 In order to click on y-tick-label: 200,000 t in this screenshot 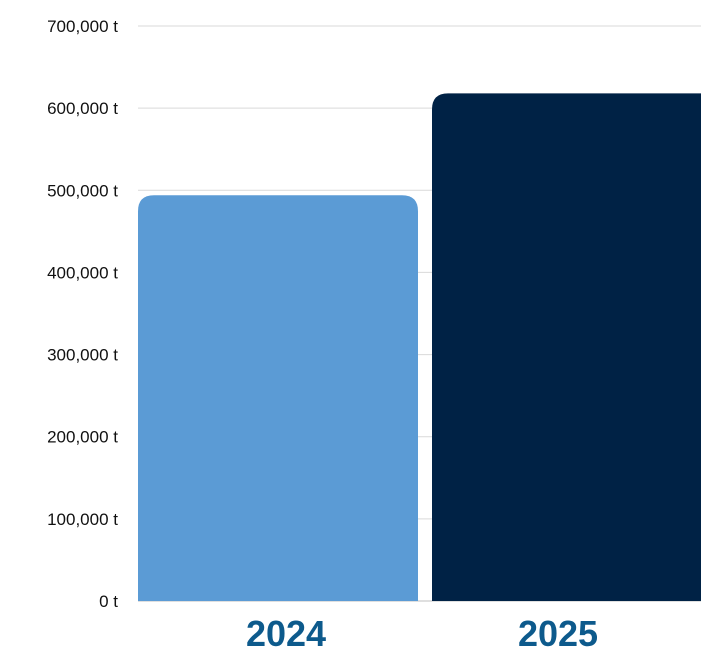, I will do `click(82, 437)`.